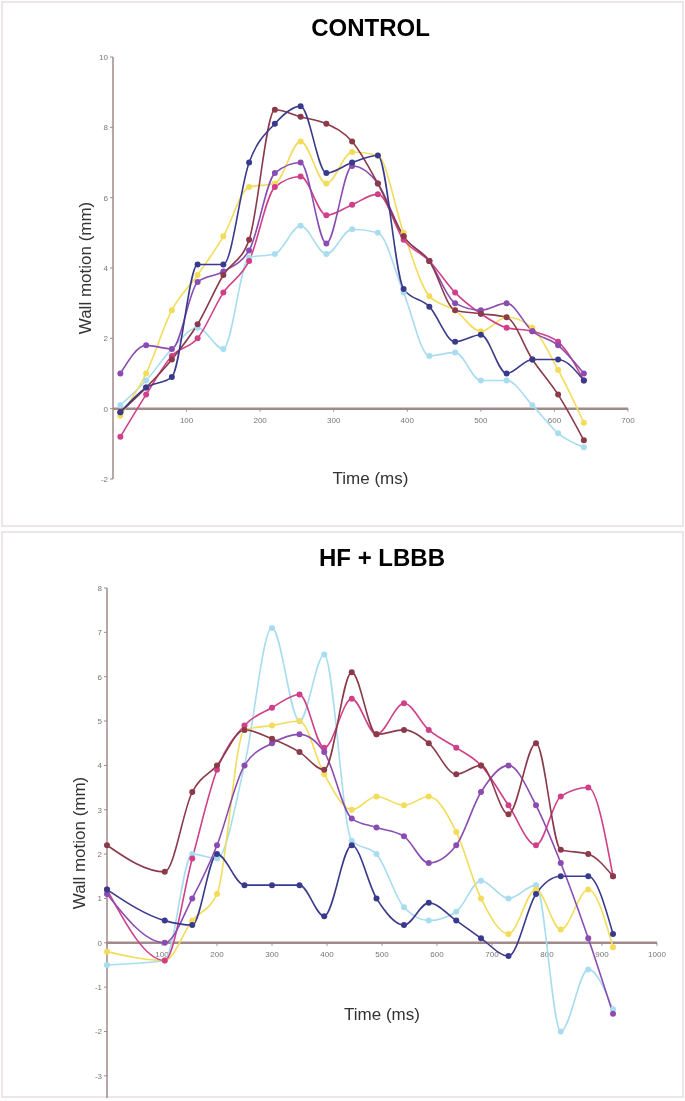  Describe the element at coordinates (100, 677) in the screenshot. I see `y-tick-label: 6` at that location.